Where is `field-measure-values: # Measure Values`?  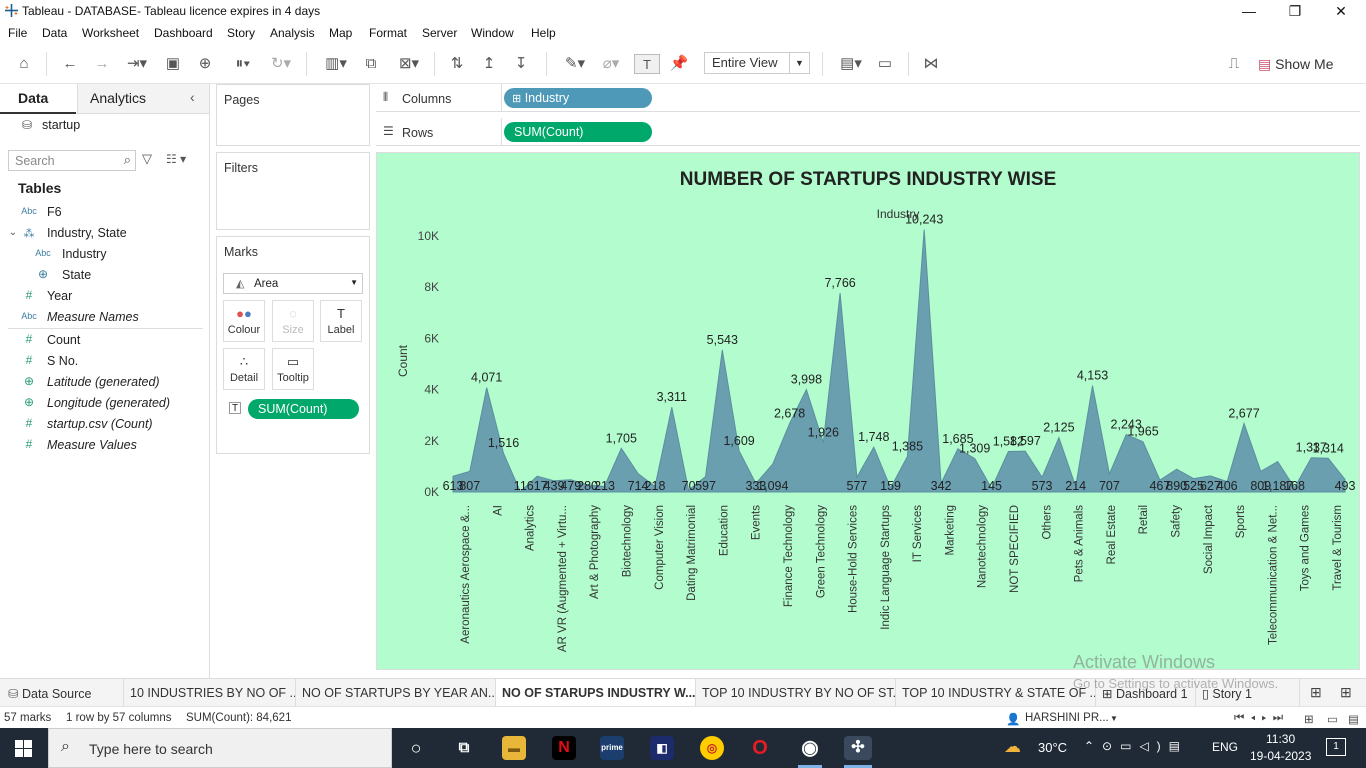
field-measure-values: # Measure Values is located at coordinates (102, 445).